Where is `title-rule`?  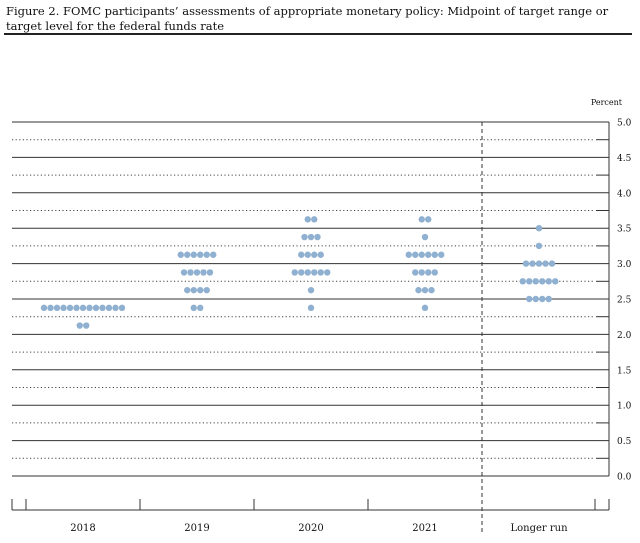
title-rule is located at coordinates (318, 34).